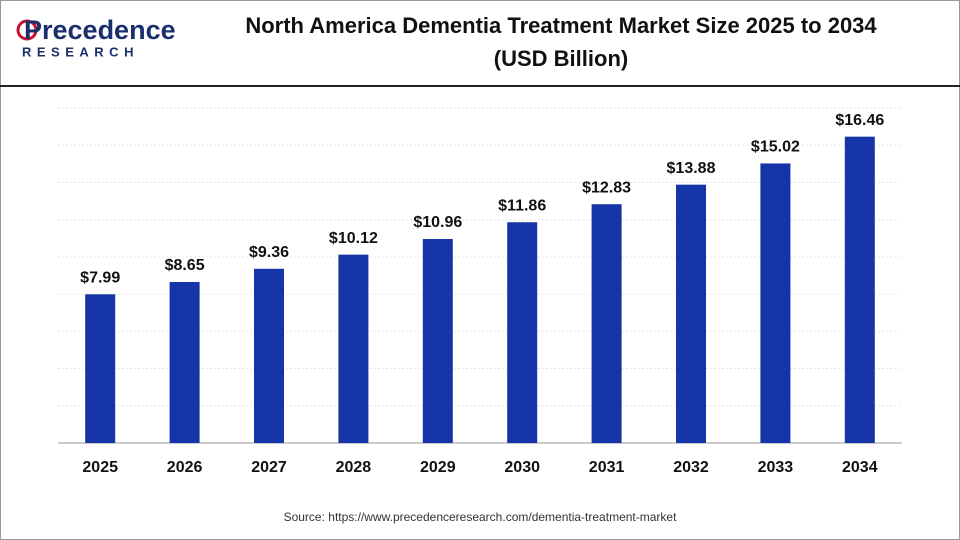 This screenshot has width=960, height=540. I want to click on value-label: $16.46, so click(859, 120).